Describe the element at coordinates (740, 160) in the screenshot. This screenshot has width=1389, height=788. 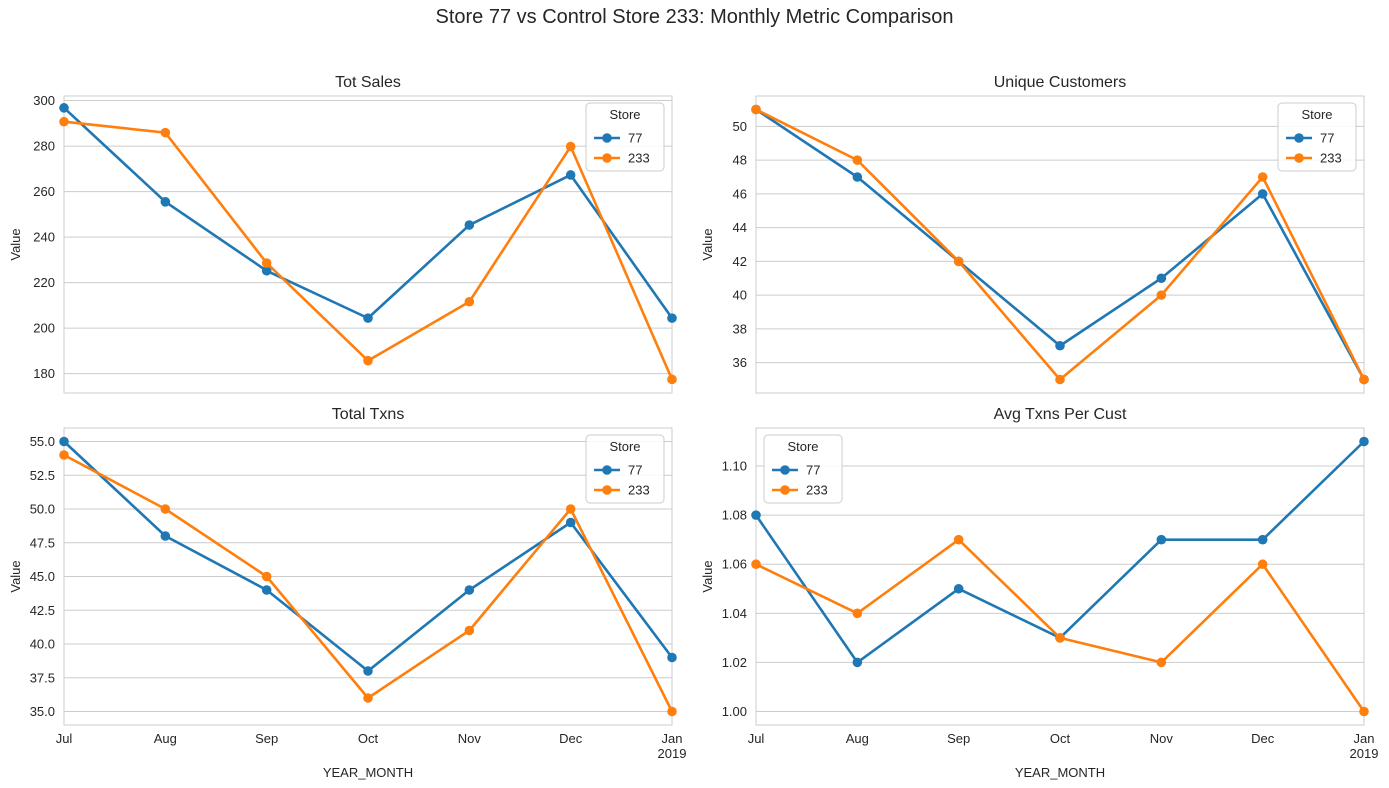
I see `y-tick-label: 48` at that location.